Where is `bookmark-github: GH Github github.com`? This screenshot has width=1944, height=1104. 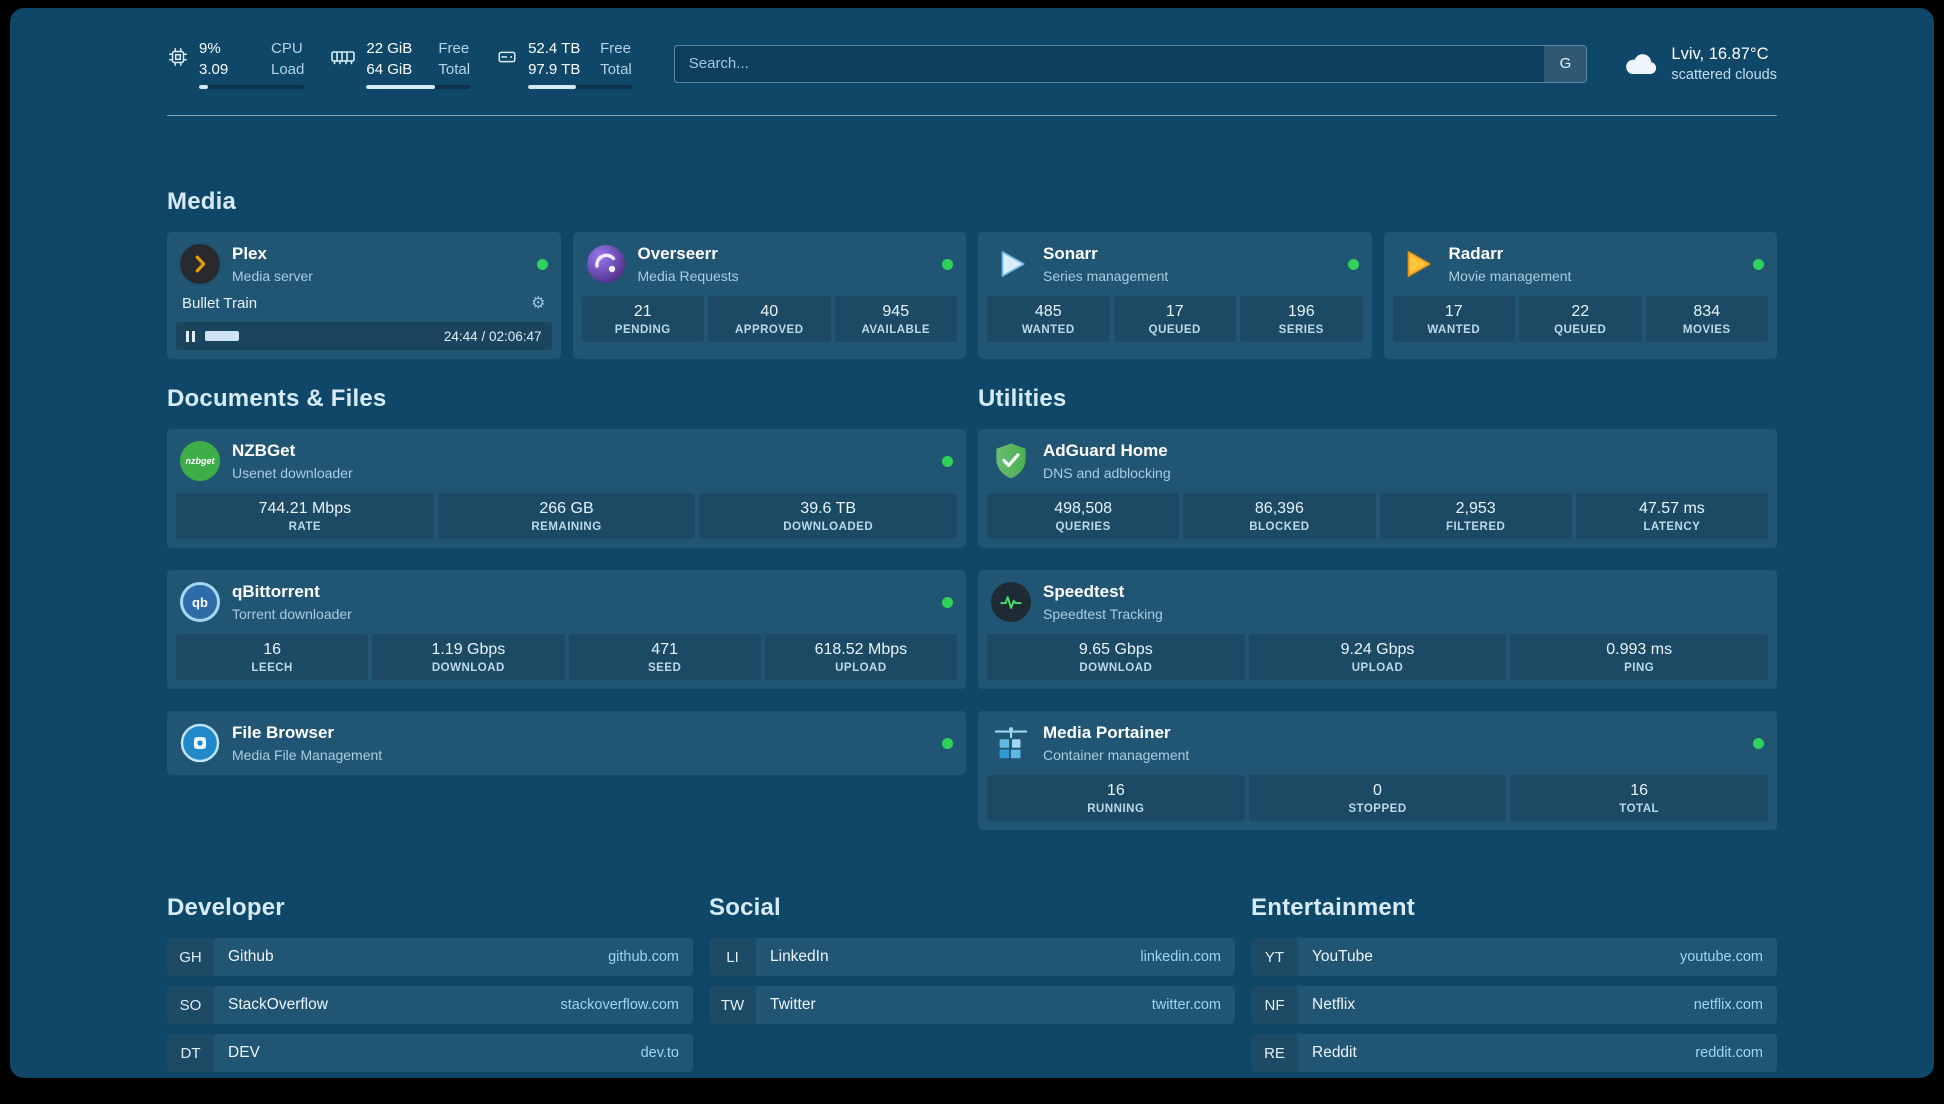
bookmark-github: GH Github github.com is located at coordinates (430, 957).